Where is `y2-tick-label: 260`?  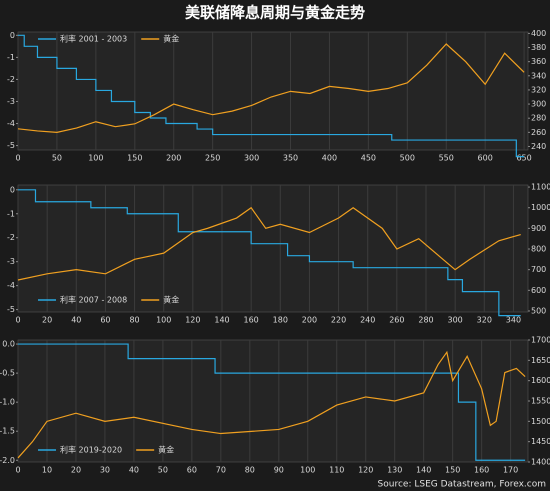 y2-tick-label: 260 is located at coordinates (538, 132).